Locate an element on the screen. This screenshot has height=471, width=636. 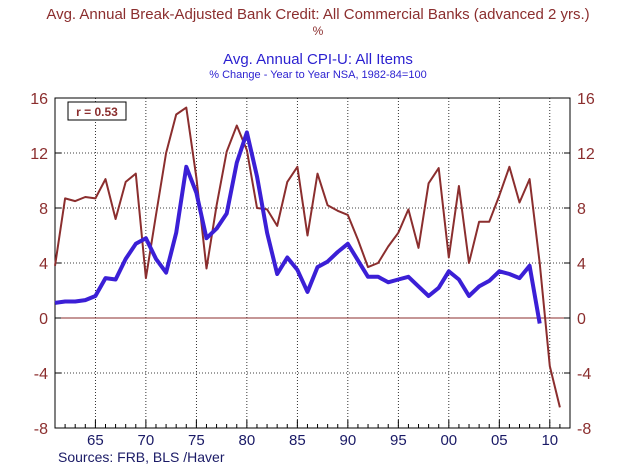
x-axis: 65 70 75 80 85 90 95 00 05 10 is located at coordinates (312, 434).